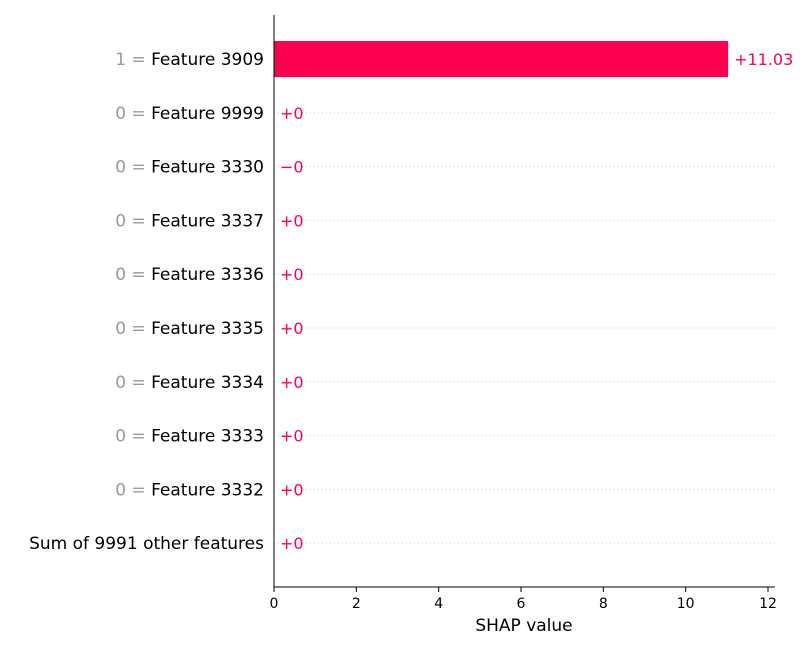 The width and height of the screenshot is (800, 650). What do you see at coordinates (207, 275) in the screenshot?
I see `feature-name: Feature 3336` at bounding box center [207, 275].